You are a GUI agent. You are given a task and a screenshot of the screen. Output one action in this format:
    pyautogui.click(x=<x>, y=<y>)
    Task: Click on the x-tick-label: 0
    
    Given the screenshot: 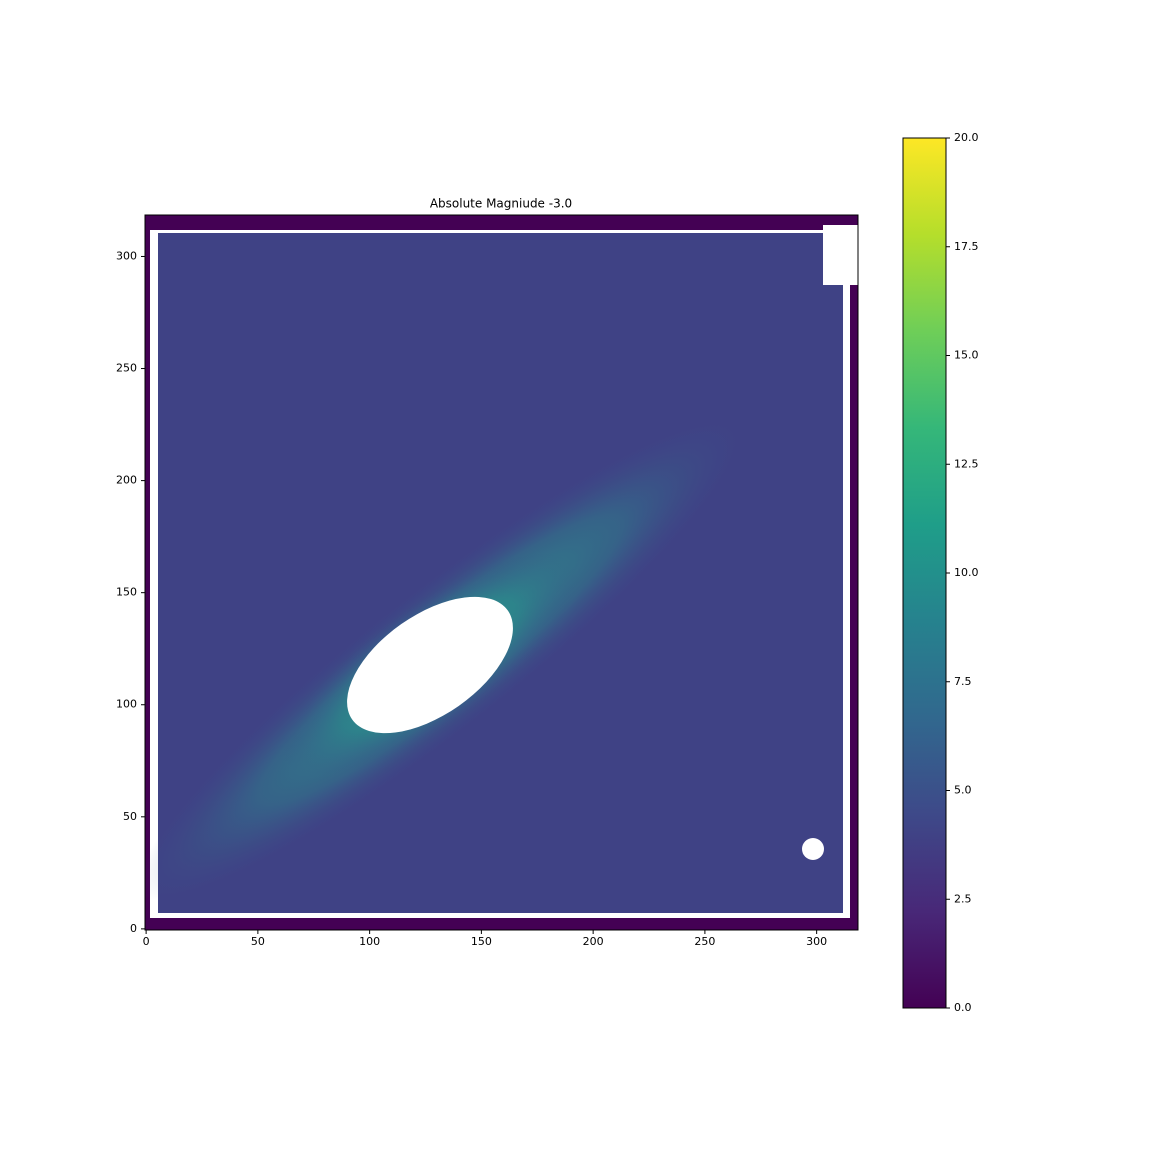 What is the action you would take?
    pyautogui.click(x=146, y=941)
    